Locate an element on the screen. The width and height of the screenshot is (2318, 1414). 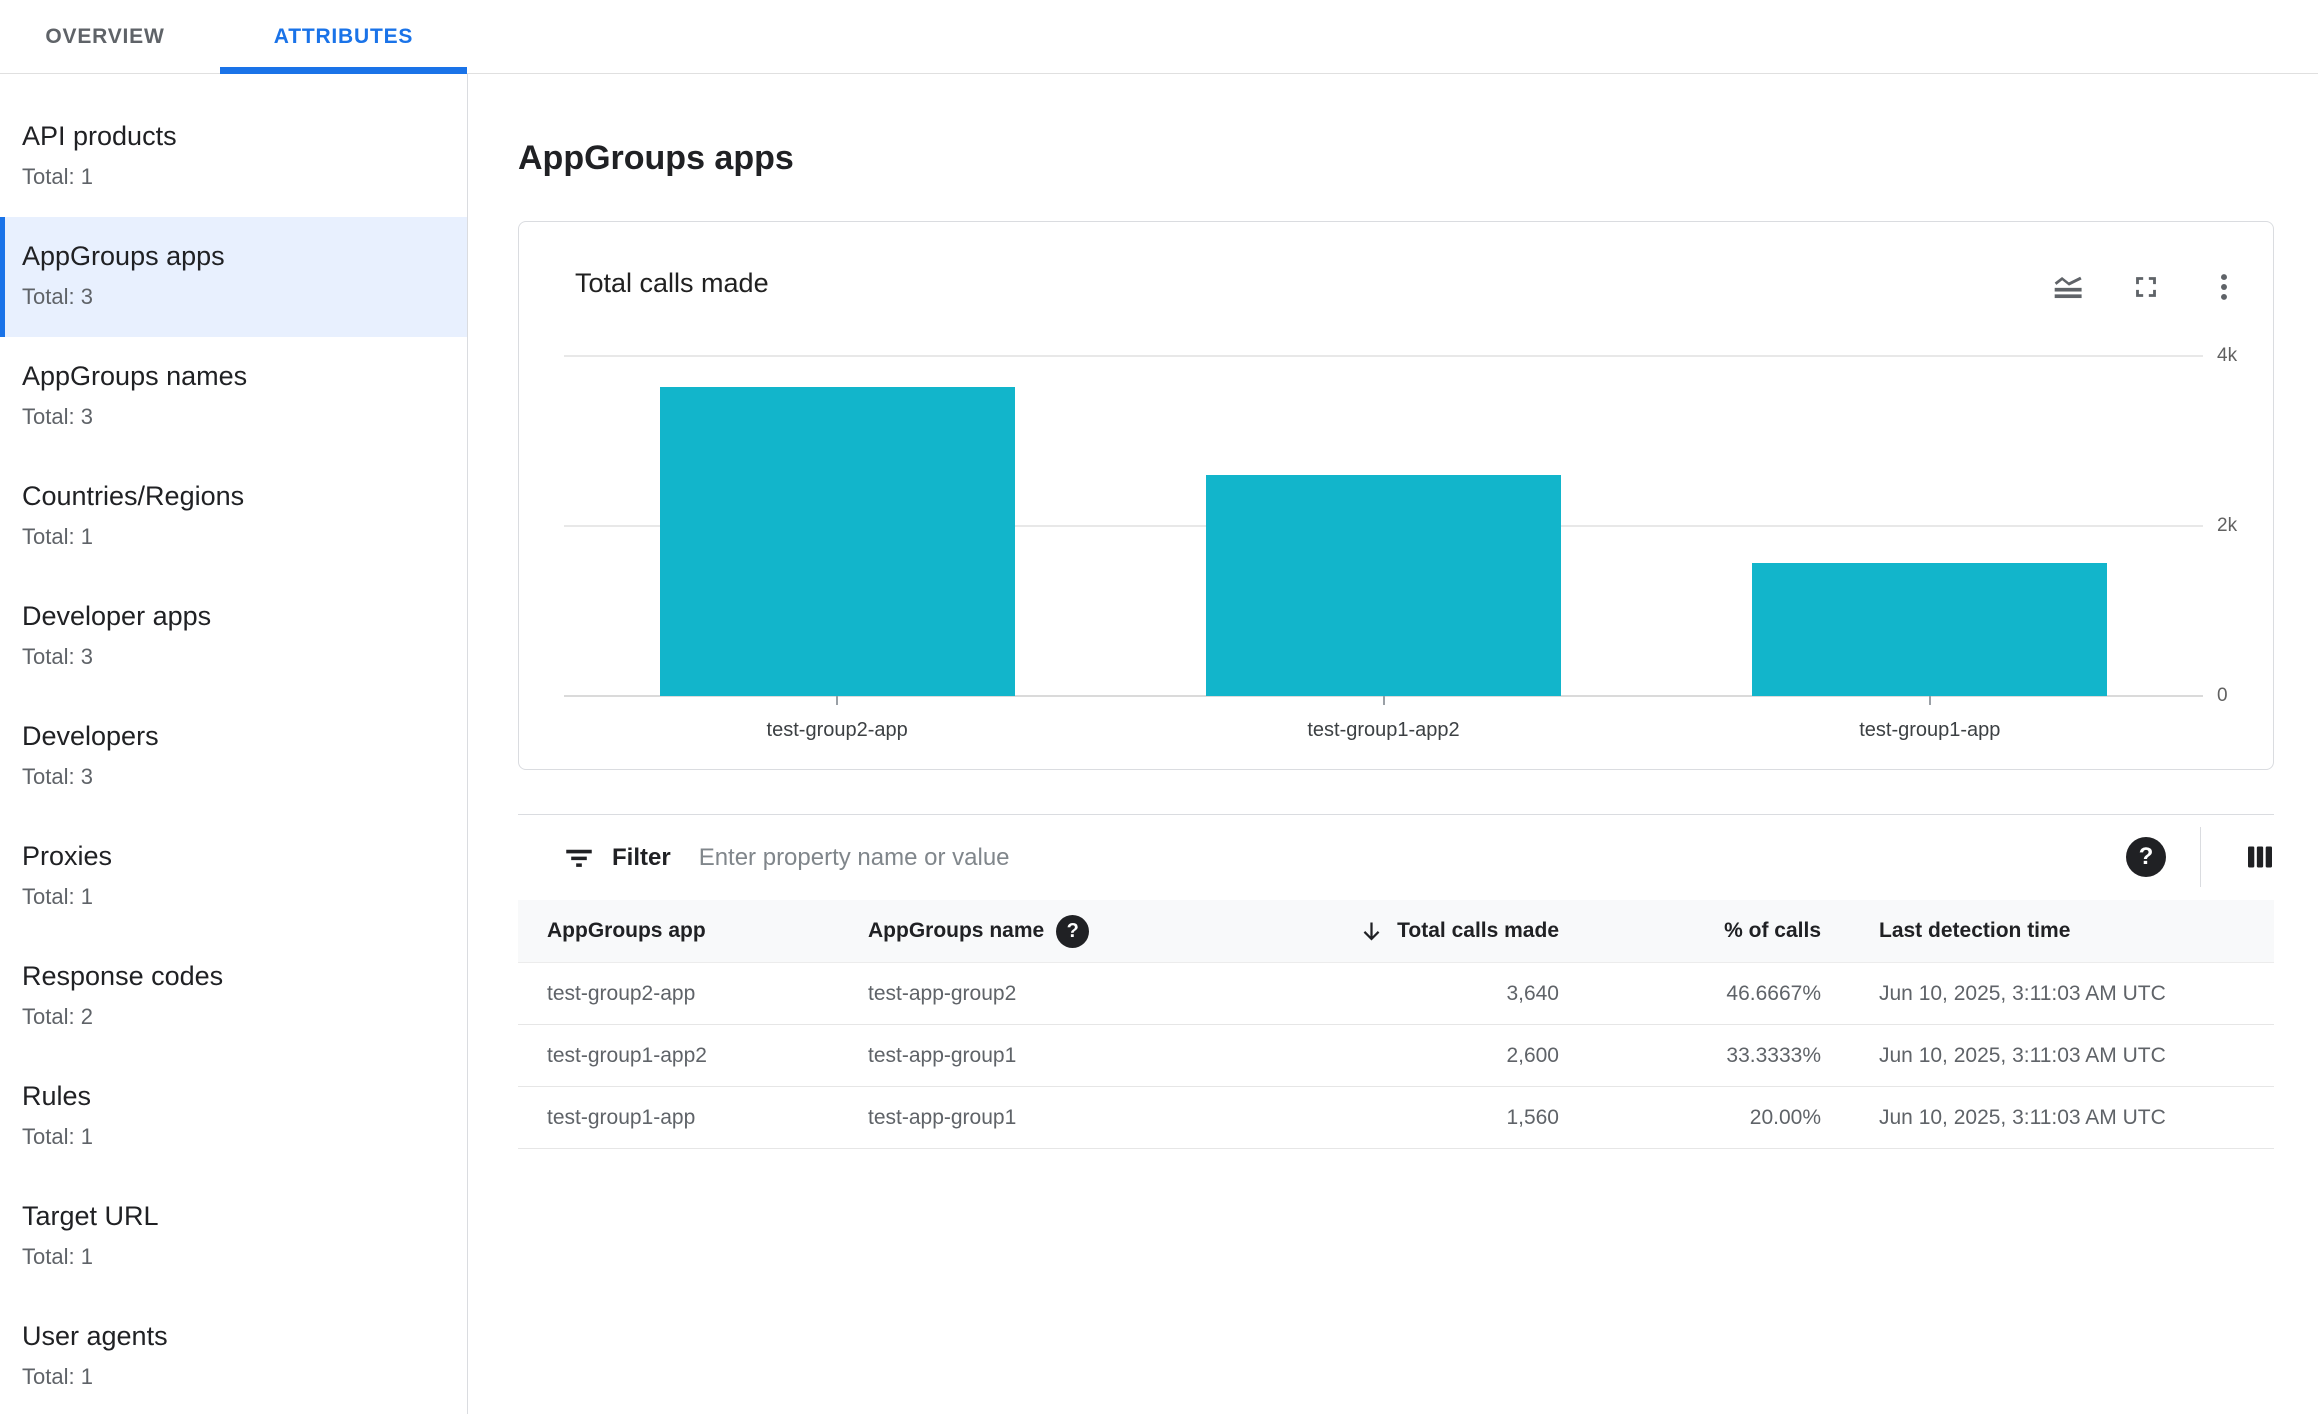
x-axis-label: test-group2-app is located at coordinates (837, 730).